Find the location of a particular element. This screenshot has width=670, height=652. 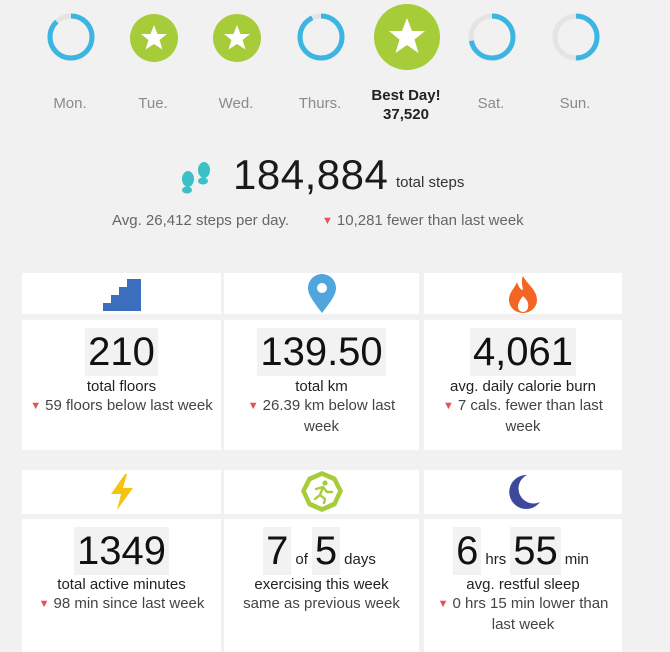

exercise-of-text: of is located at coordinates (301, 559).